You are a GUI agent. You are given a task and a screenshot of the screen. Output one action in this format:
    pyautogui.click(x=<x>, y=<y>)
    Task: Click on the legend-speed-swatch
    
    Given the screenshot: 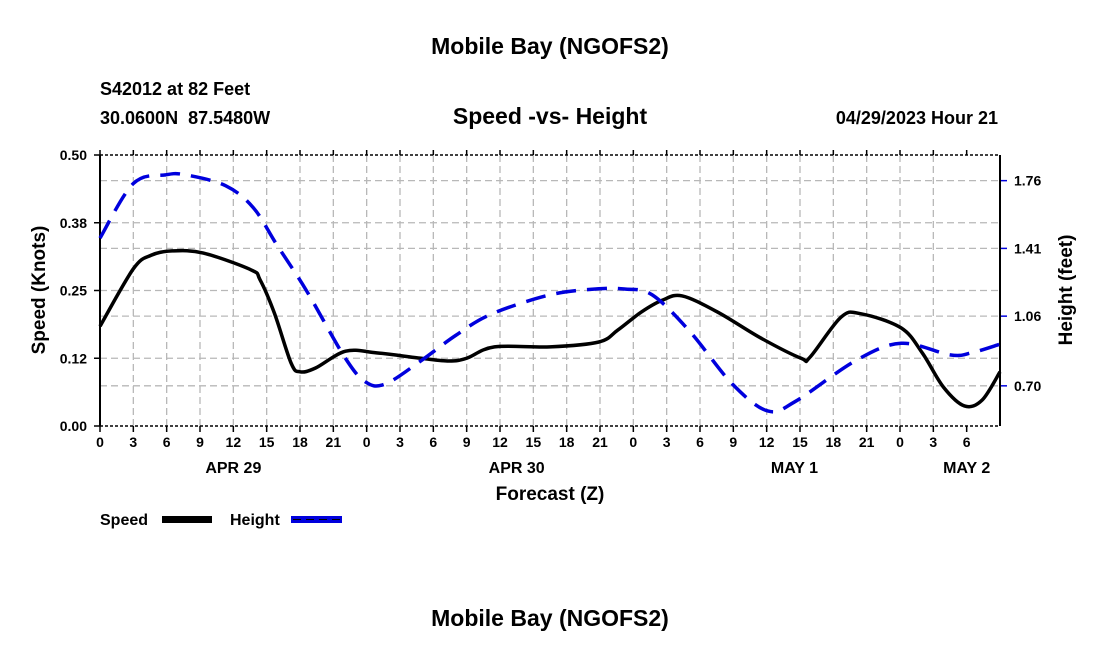 What is the action you would take?
    pyautogui.click(x=187, y=519)
    